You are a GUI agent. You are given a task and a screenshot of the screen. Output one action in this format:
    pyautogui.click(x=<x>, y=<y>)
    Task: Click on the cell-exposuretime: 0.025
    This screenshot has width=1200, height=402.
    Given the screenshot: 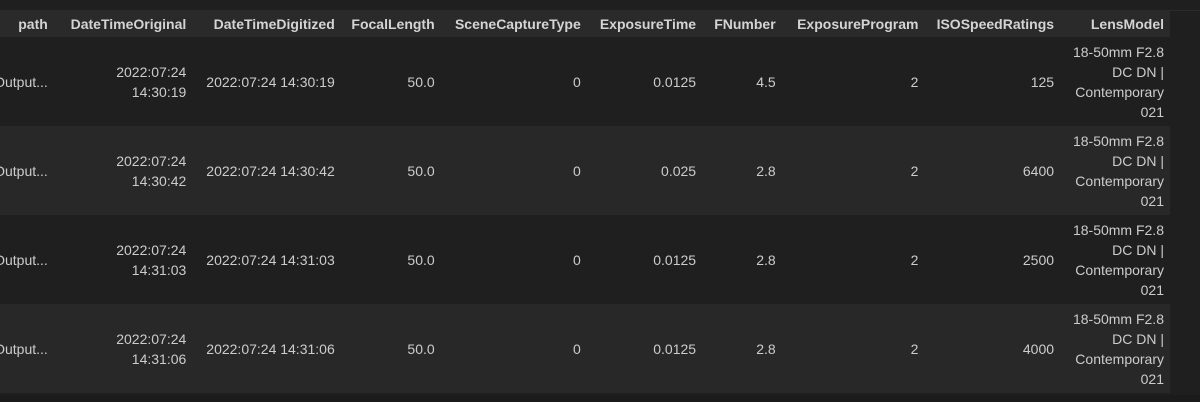 What is the action you would take?
    pyautogui.click(x=644, y=170)
    